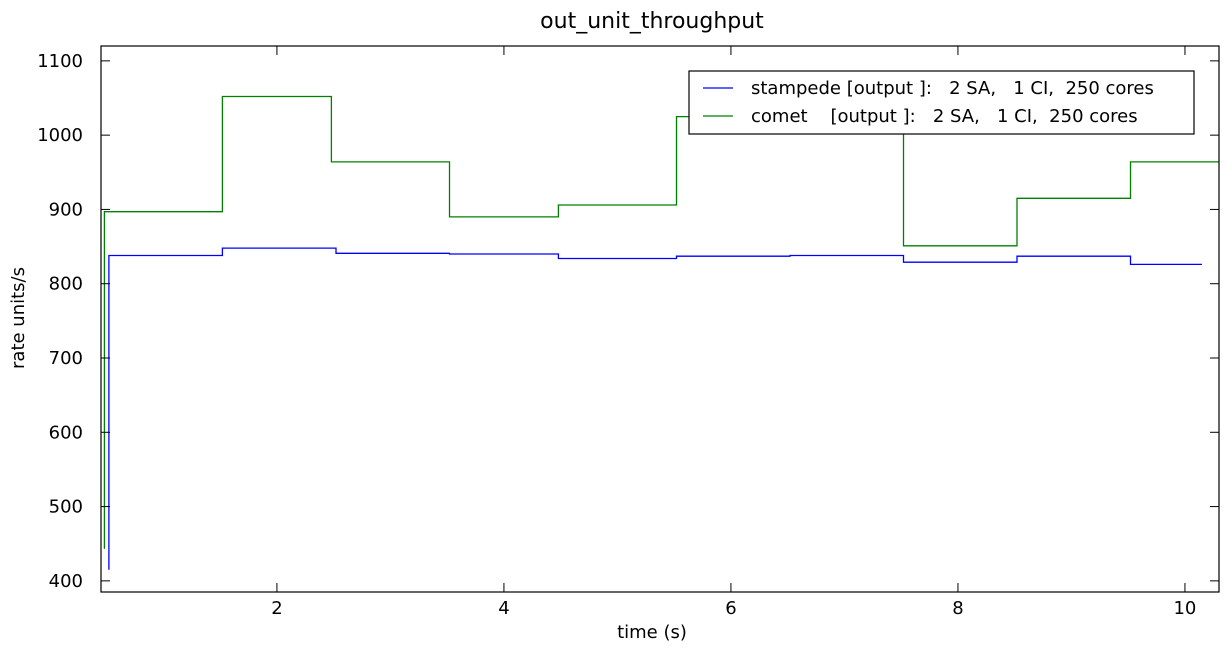 This screenshot has width=1227, height=652. I want to click on y-tick-label: 500, so click(66, 507).